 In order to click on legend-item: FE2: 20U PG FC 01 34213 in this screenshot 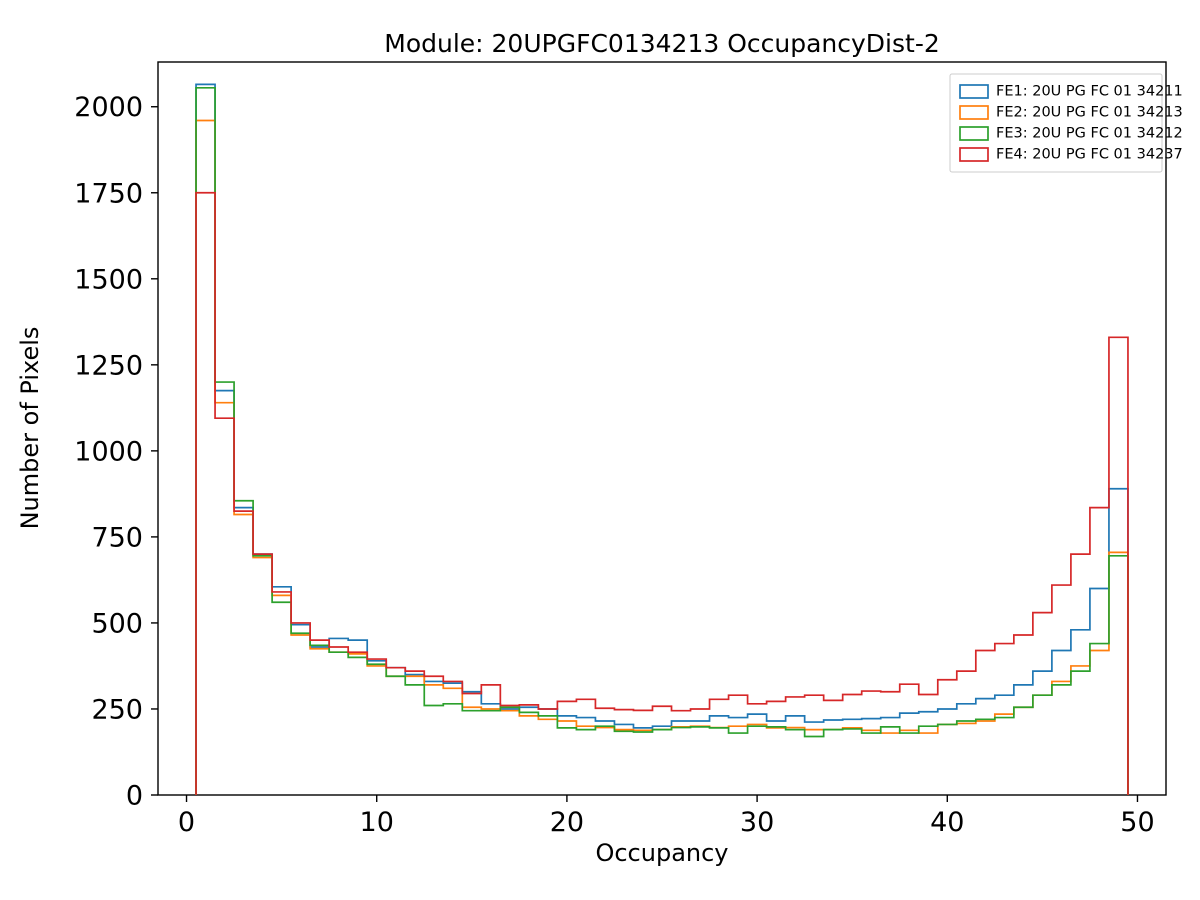, I will do `click(1071, 113)`.